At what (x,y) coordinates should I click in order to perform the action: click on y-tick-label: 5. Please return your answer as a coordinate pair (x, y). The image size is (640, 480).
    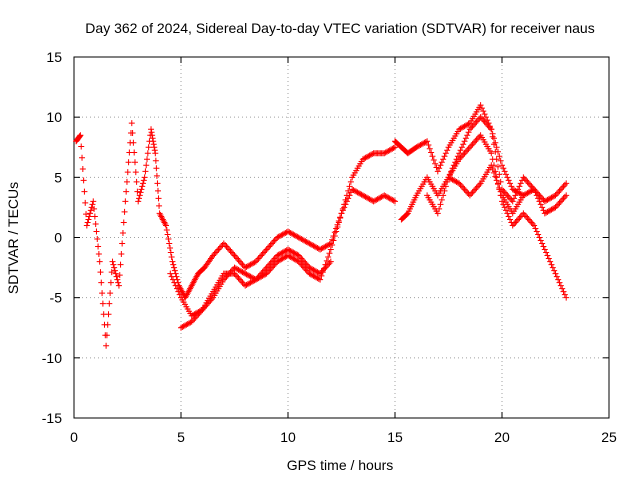
    Looking at the image, I should click on (58, 177).